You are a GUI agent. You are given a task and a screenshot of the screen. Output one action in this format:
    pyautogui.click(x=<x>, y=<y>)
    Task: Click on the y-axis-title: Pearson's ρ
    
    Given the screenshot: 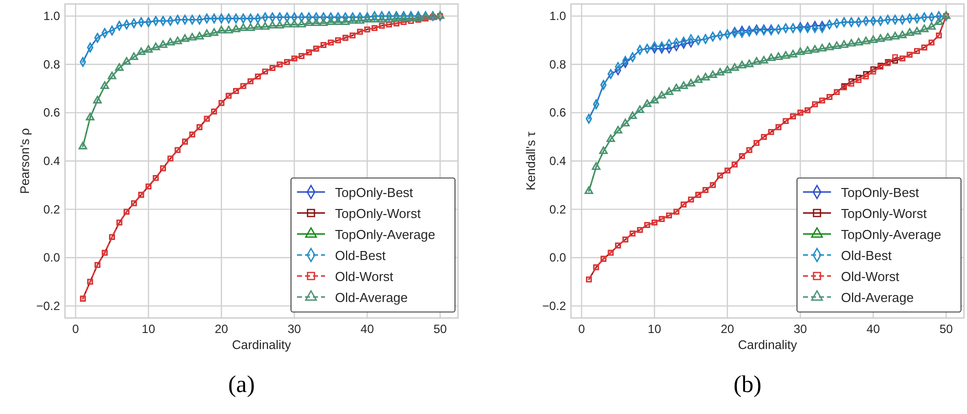 What is the action you would take?
    pyautogui.click(x=25, y=161)
    